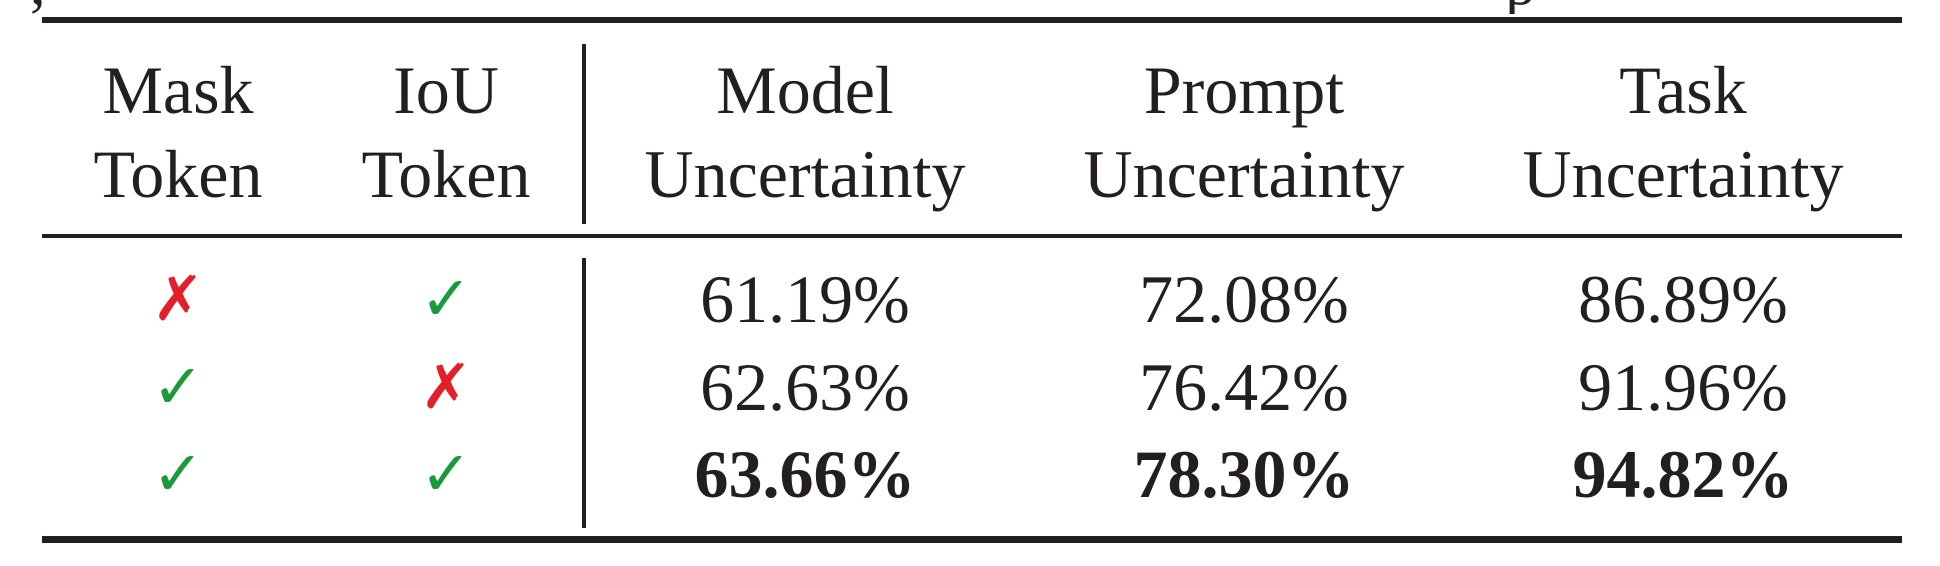 The height and width of the screenshot is (566, 1940). I want to click on header-model-uncertainty-line2: Uncertainty, so click(805, 174).